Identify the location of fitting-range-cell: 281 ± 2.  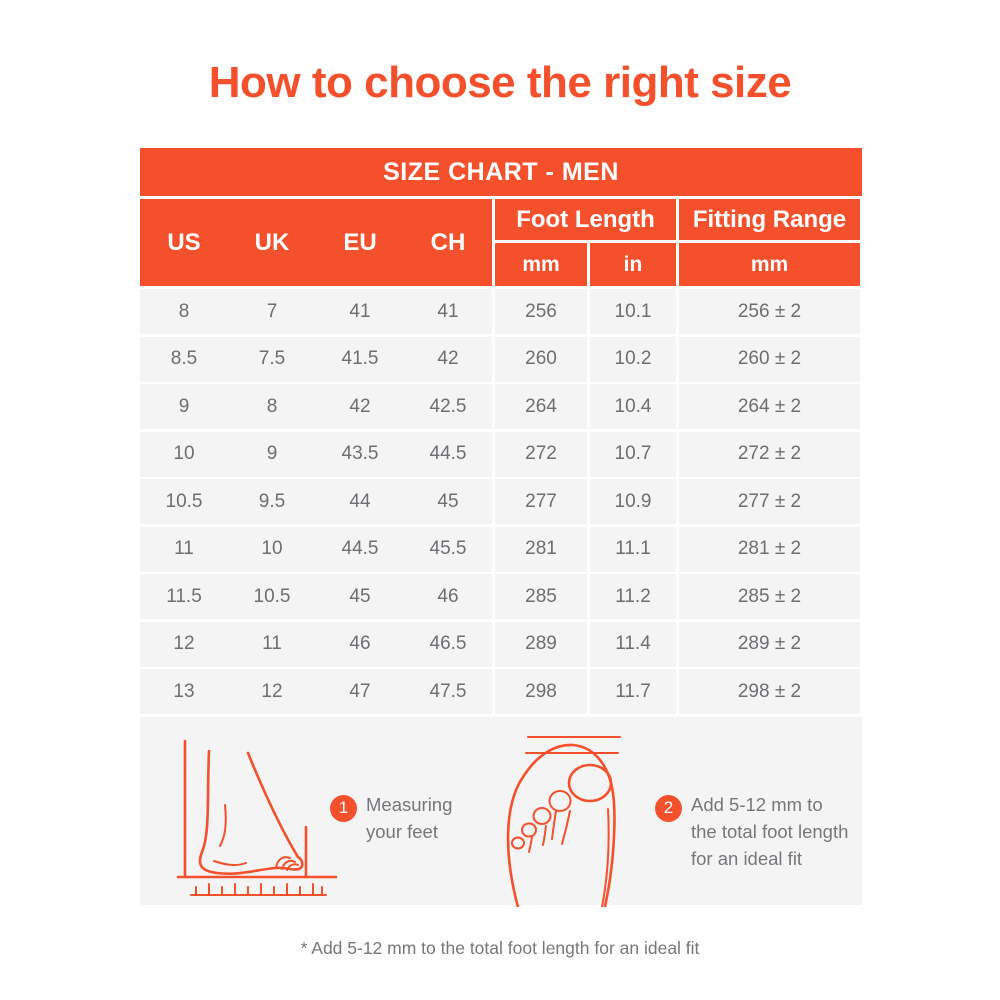
(769, 549).